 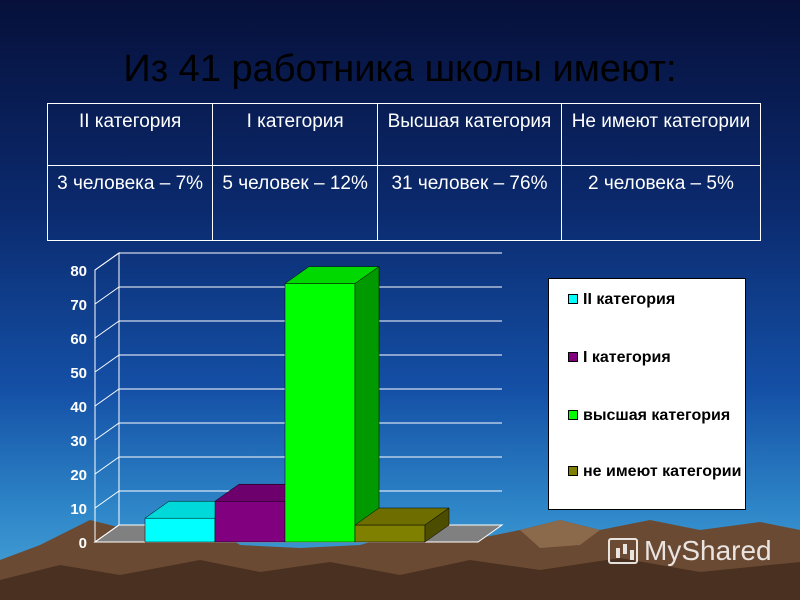 What do you see at coordinates (78, 339) in the screenshot?
I see `y-tick-label: 60` at bounding box center [78, 339].